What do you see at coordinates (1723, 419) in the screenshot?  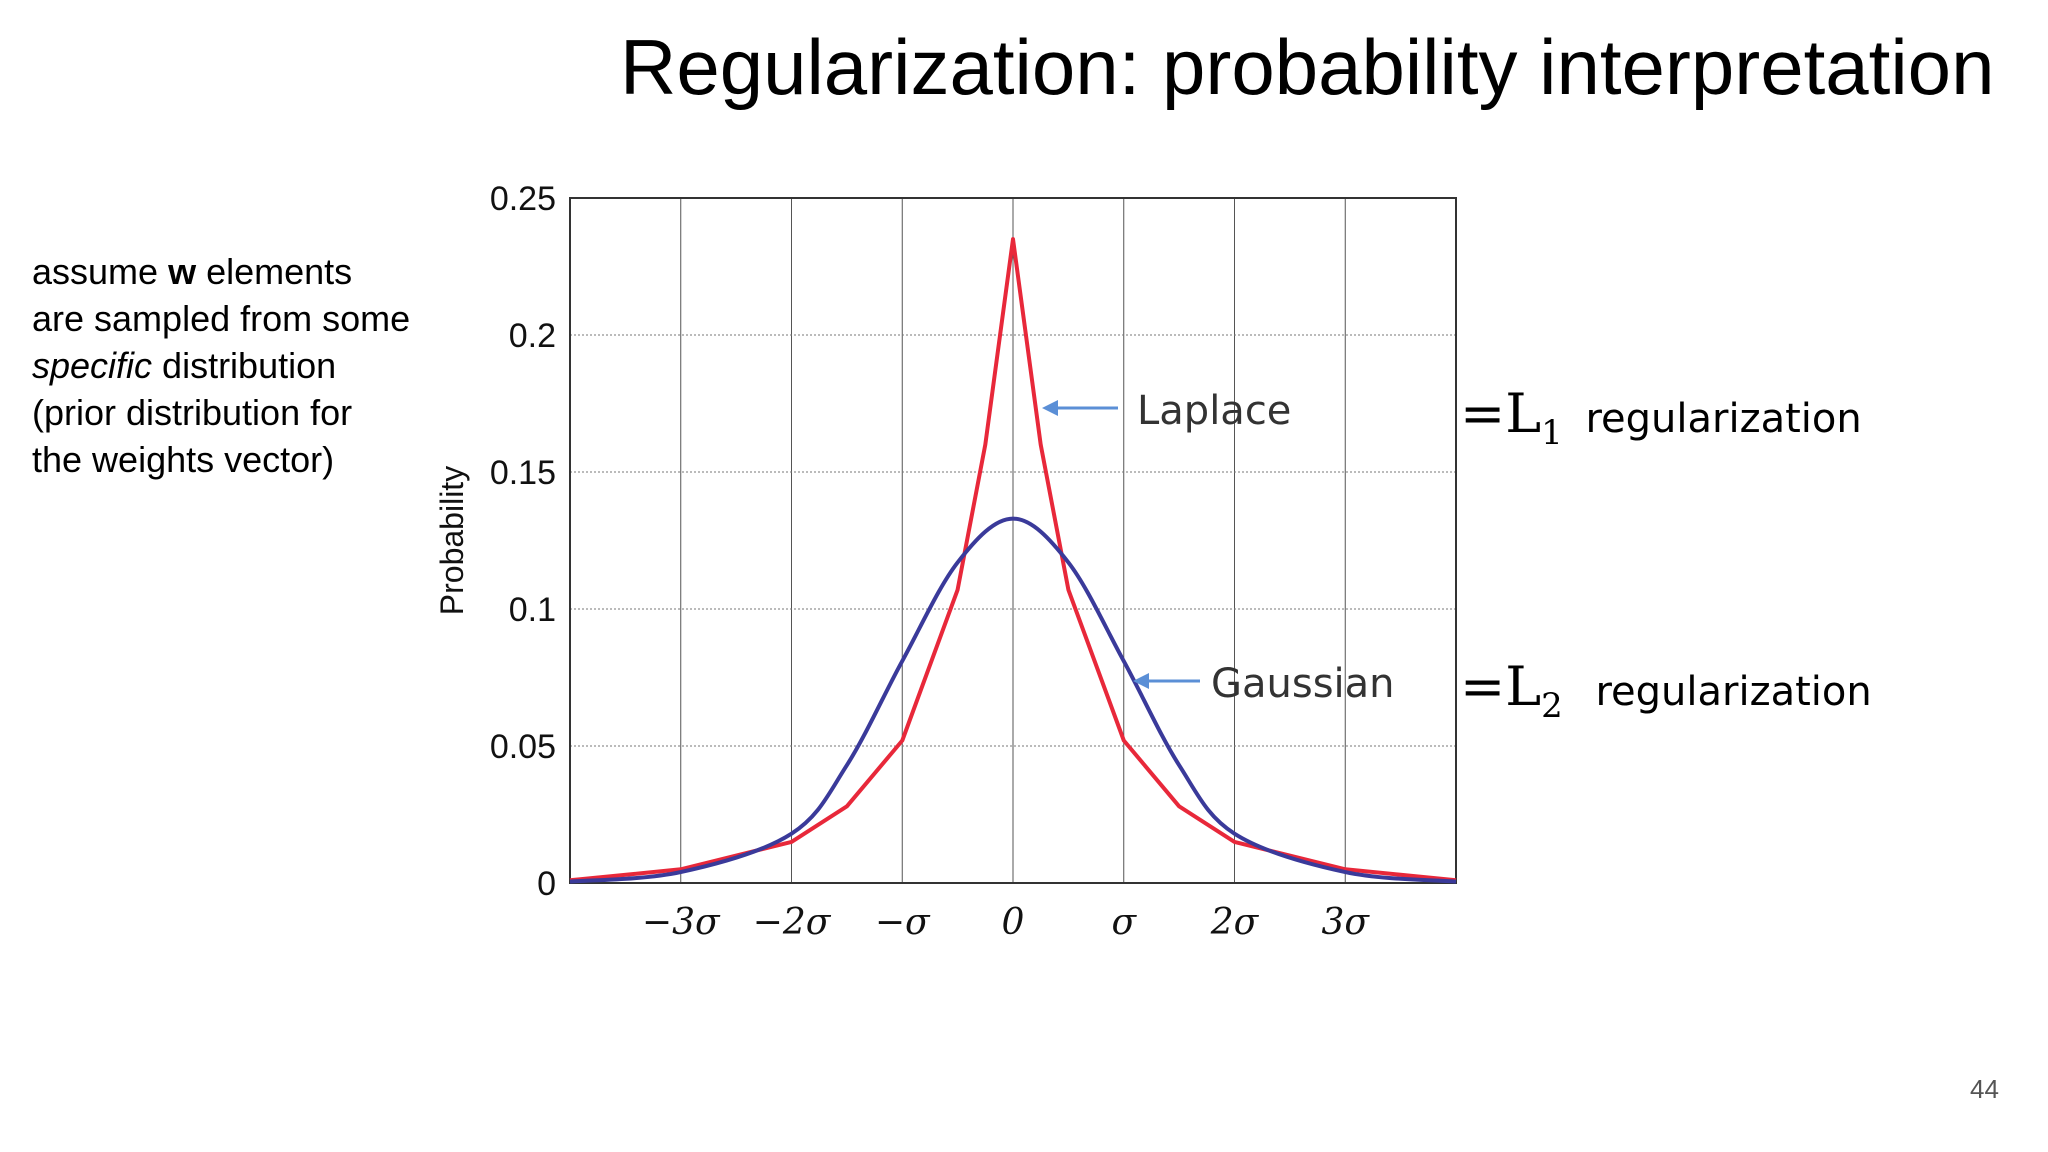 I see `l1-text: regularization` at bounding box center [1723, 419].